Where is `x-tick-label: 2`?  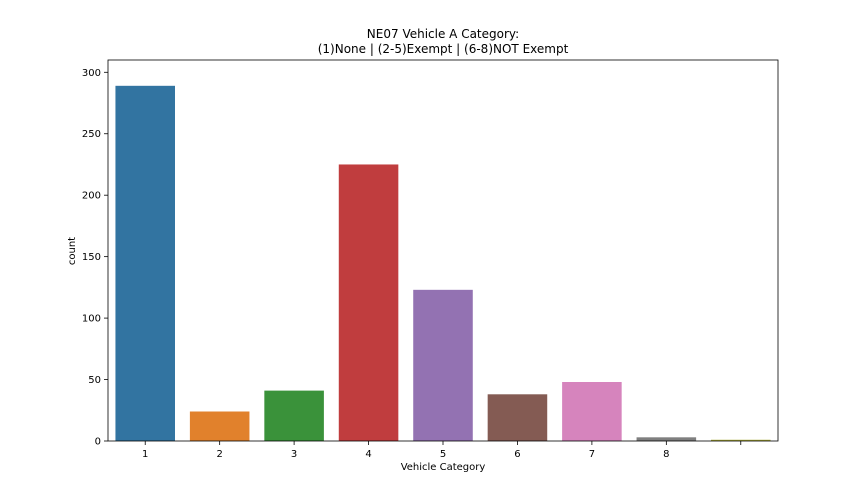 x-tick-label: 2 is located at coordinates (219, 454).